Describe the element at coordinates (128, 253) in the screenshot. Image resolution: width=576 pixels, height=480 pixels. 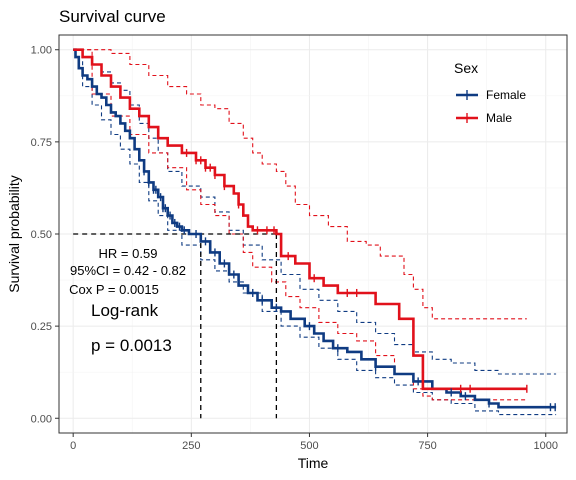
I see `hr-annotation: HR = 0.59` at that location.